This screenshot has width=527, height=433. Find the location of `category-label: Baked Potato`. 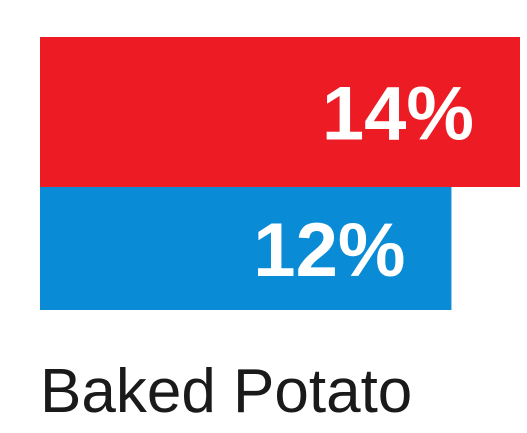

category-label: Baked Potato is located at coordinates (226, 391).